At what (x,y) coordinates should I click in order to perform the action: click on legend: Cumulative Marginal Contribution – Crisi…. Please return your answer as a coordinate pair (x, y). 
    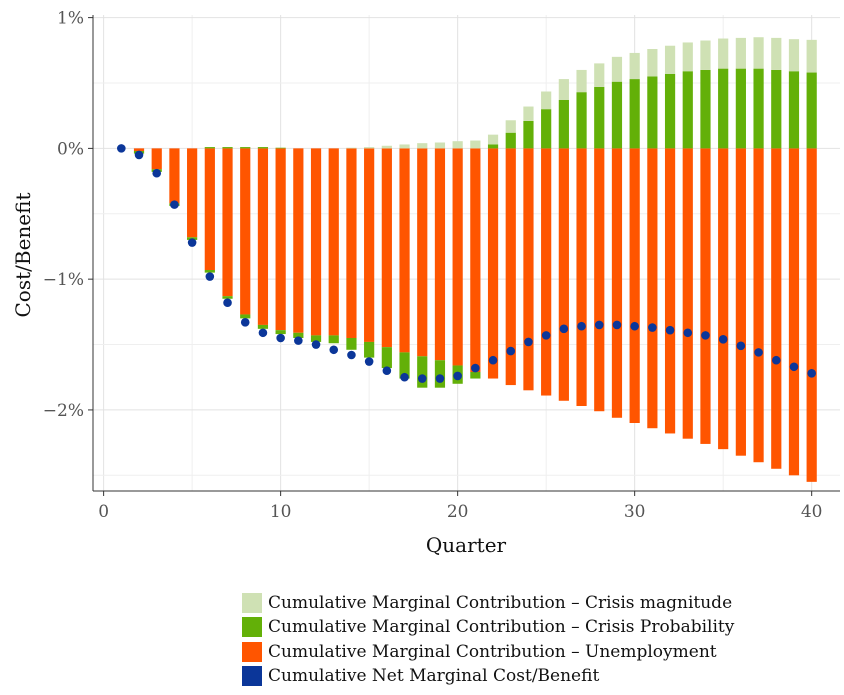
    Looking at the image, I should click on (488, 639).